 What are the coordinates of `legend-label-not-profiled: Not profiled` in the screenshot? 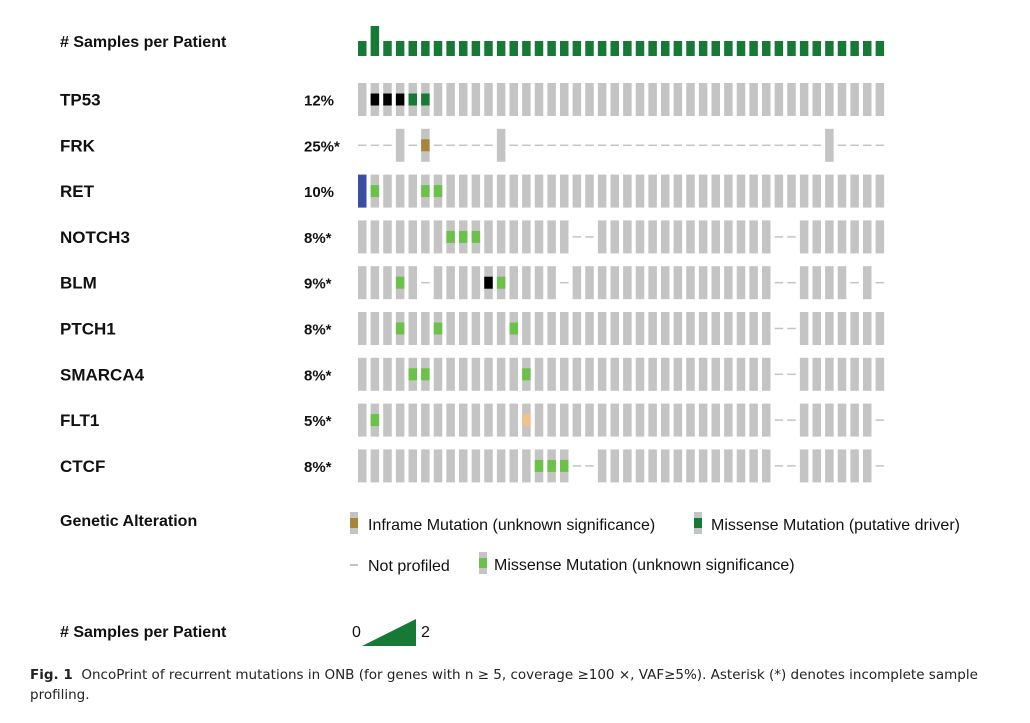 It's located at (409, 566).